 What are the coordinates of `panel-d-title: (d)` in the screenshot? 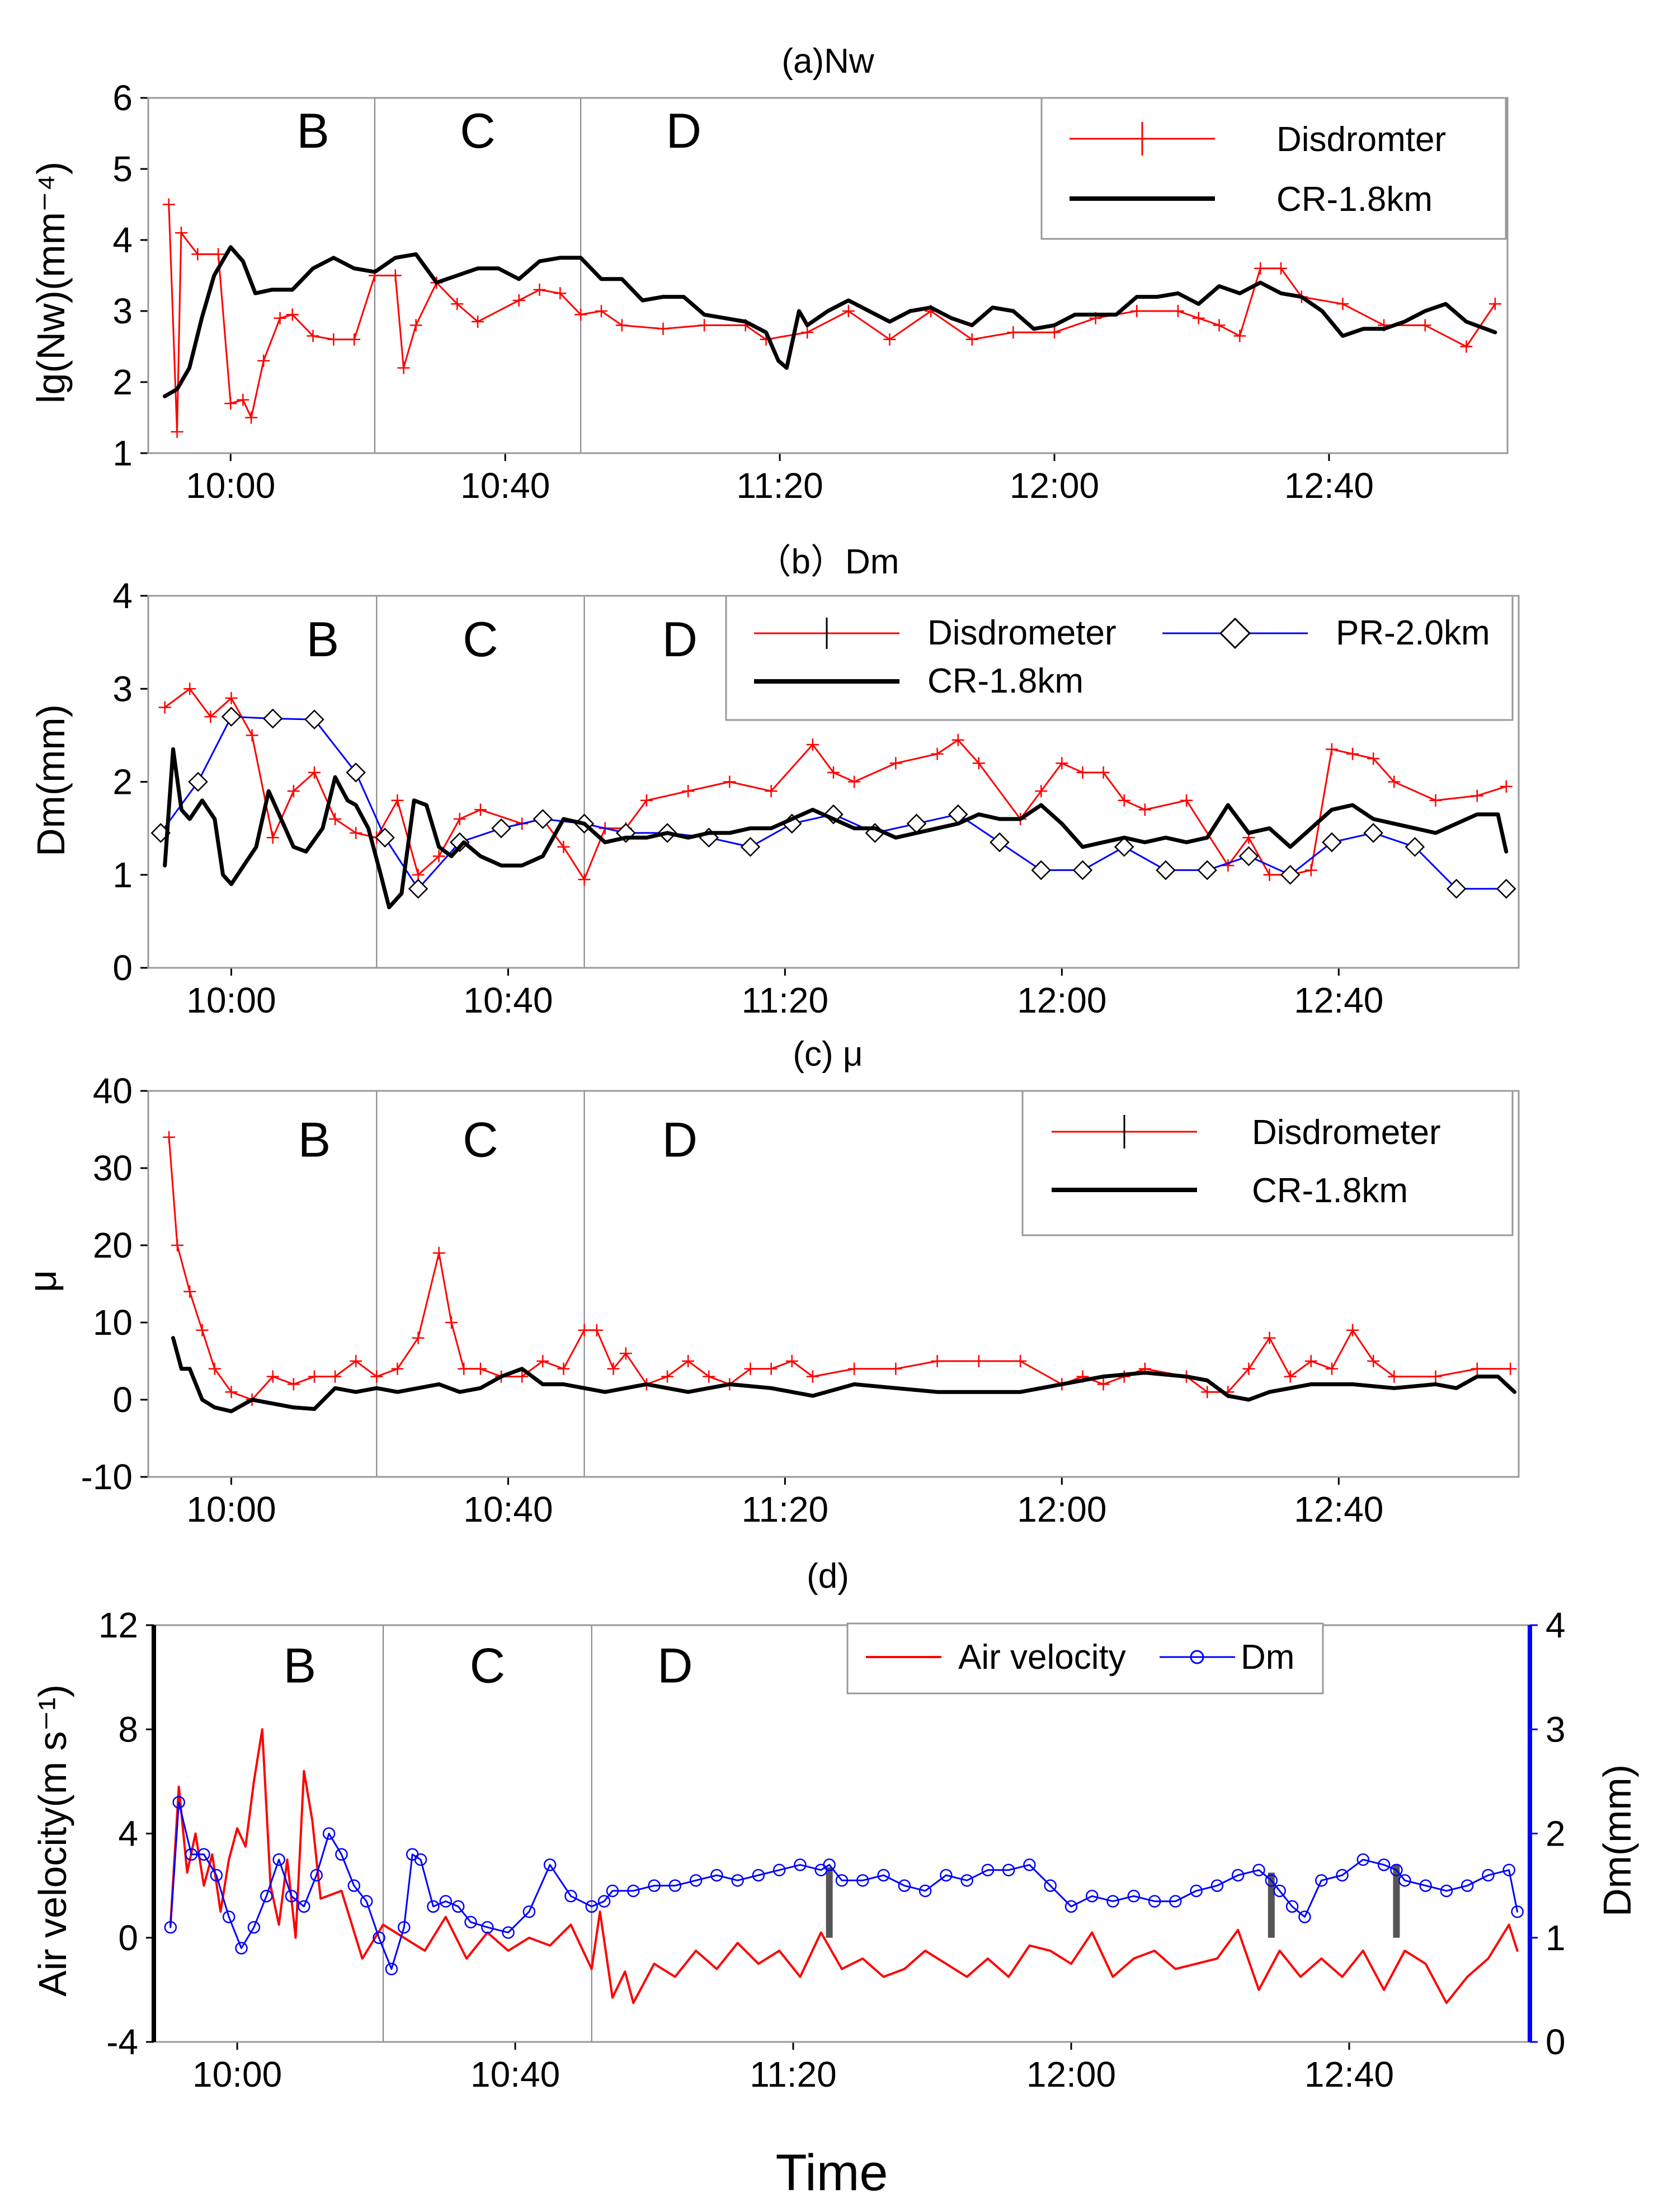 It's located at (828, 1576).